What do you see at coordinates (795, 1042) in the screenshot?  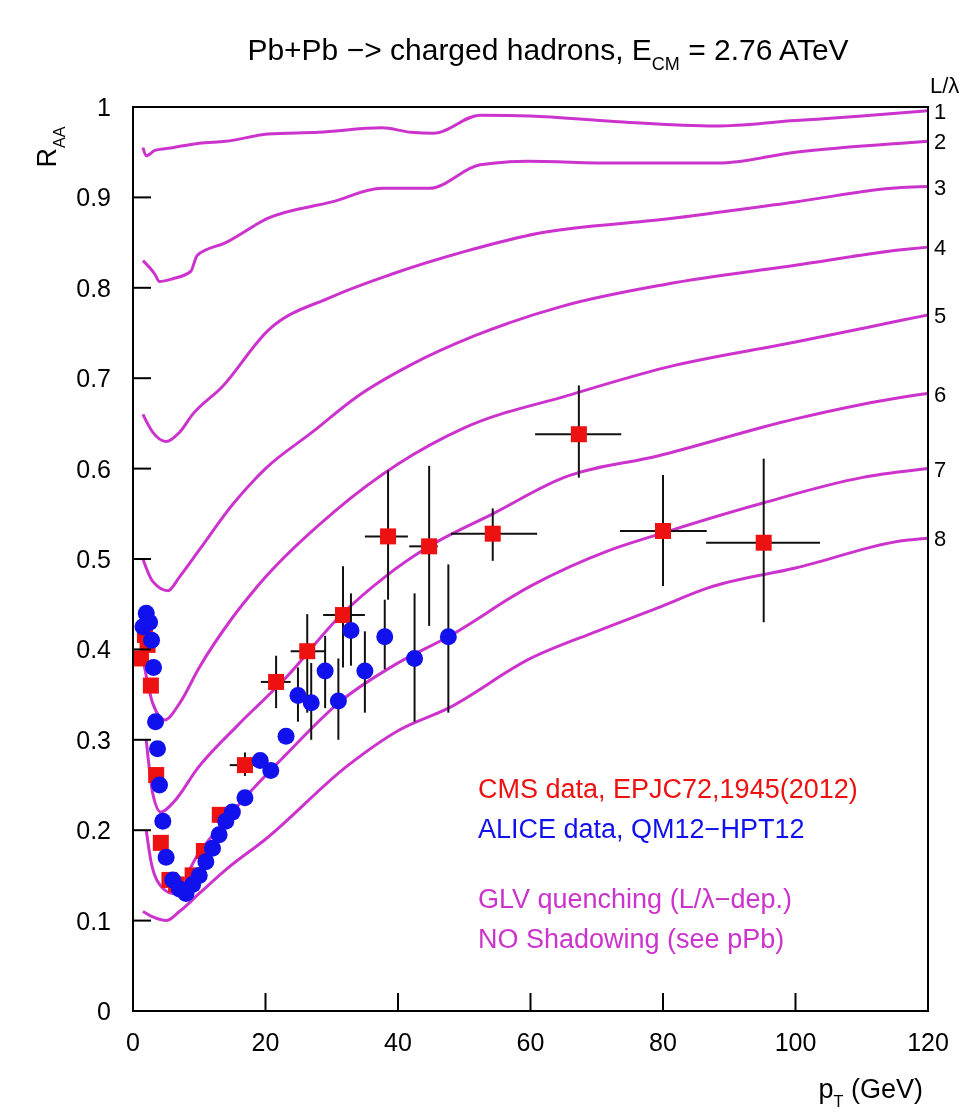 I see `x-tick-label: 100` at bounding box center [795, 1042].